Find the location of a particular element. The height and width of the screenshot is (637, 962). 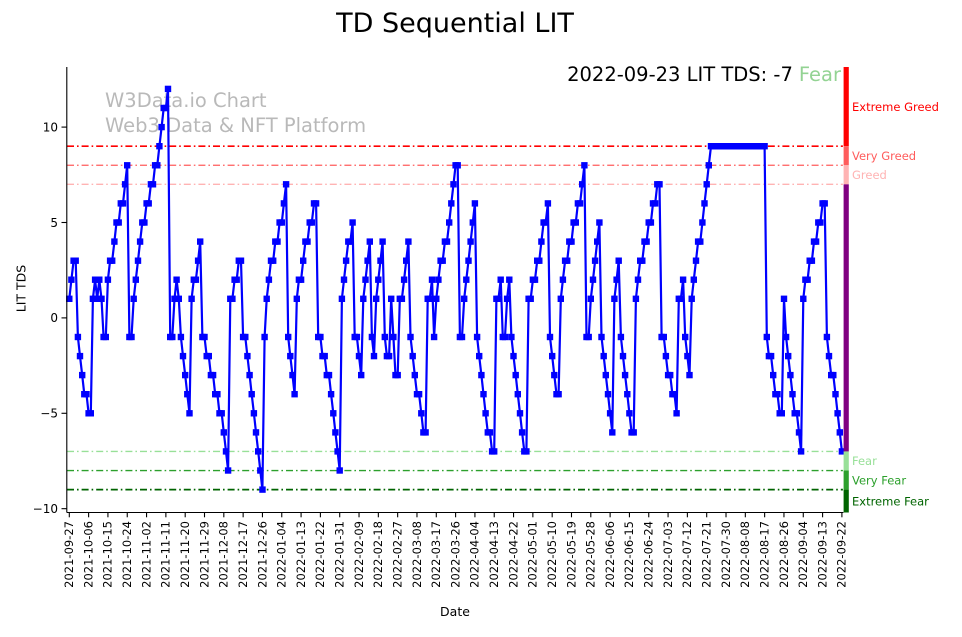

svg-text: 2022-02-27 is located at coordinates (398, 554).